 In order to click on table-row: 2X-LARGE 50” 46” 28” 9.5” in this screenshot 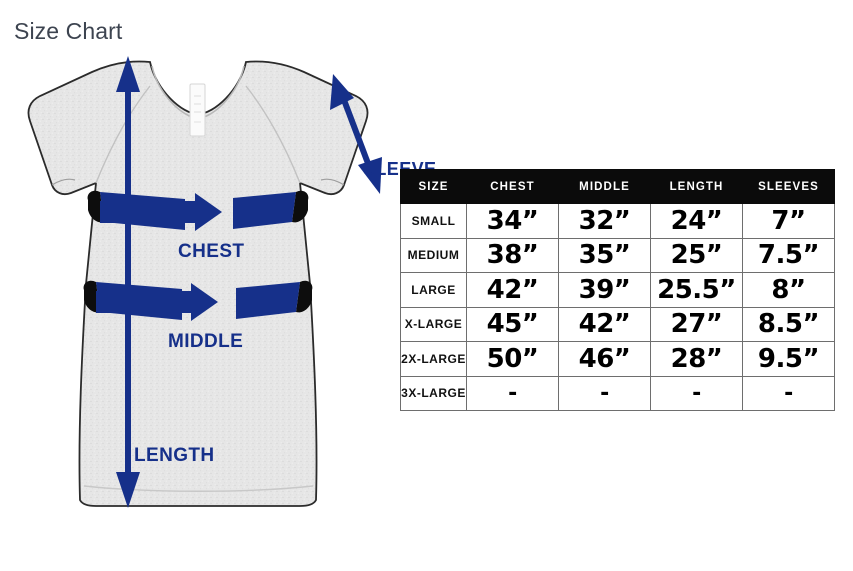, I will do `click(617, 359)`.